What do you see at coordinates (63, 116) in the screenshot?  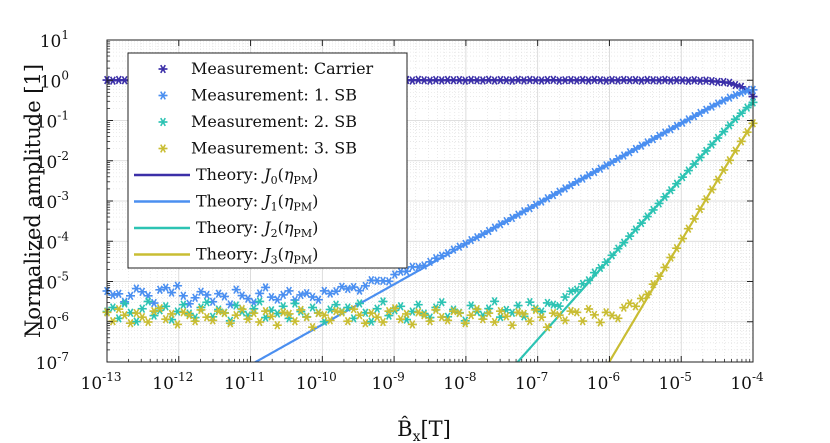 I see `y-tick-exponent: -1` at bounding box center [63, 116].